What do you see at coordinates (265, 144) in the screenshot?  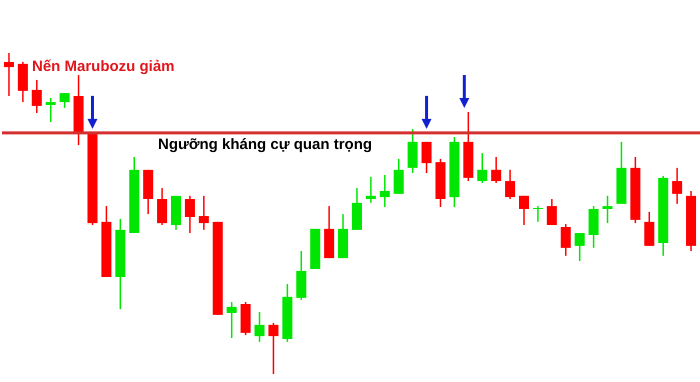 I see `ref-line-label: Ngưỡng kháng cự quan trọng` at bounding box center [265, 144].